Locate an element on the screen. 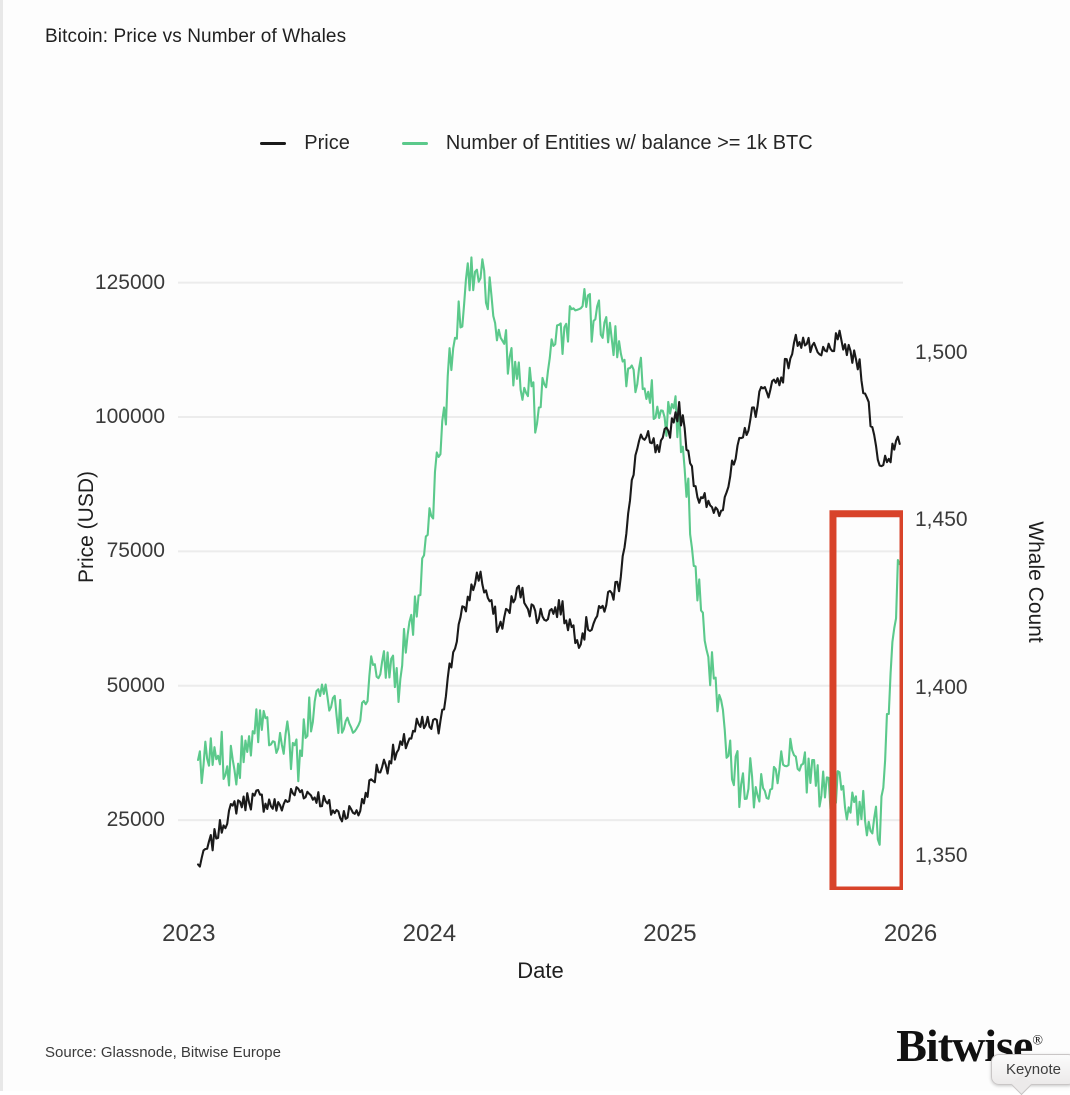 The image size is (1070, 1095). keynote-tooltip: Keynote is located at coordinates (1030, 1069).